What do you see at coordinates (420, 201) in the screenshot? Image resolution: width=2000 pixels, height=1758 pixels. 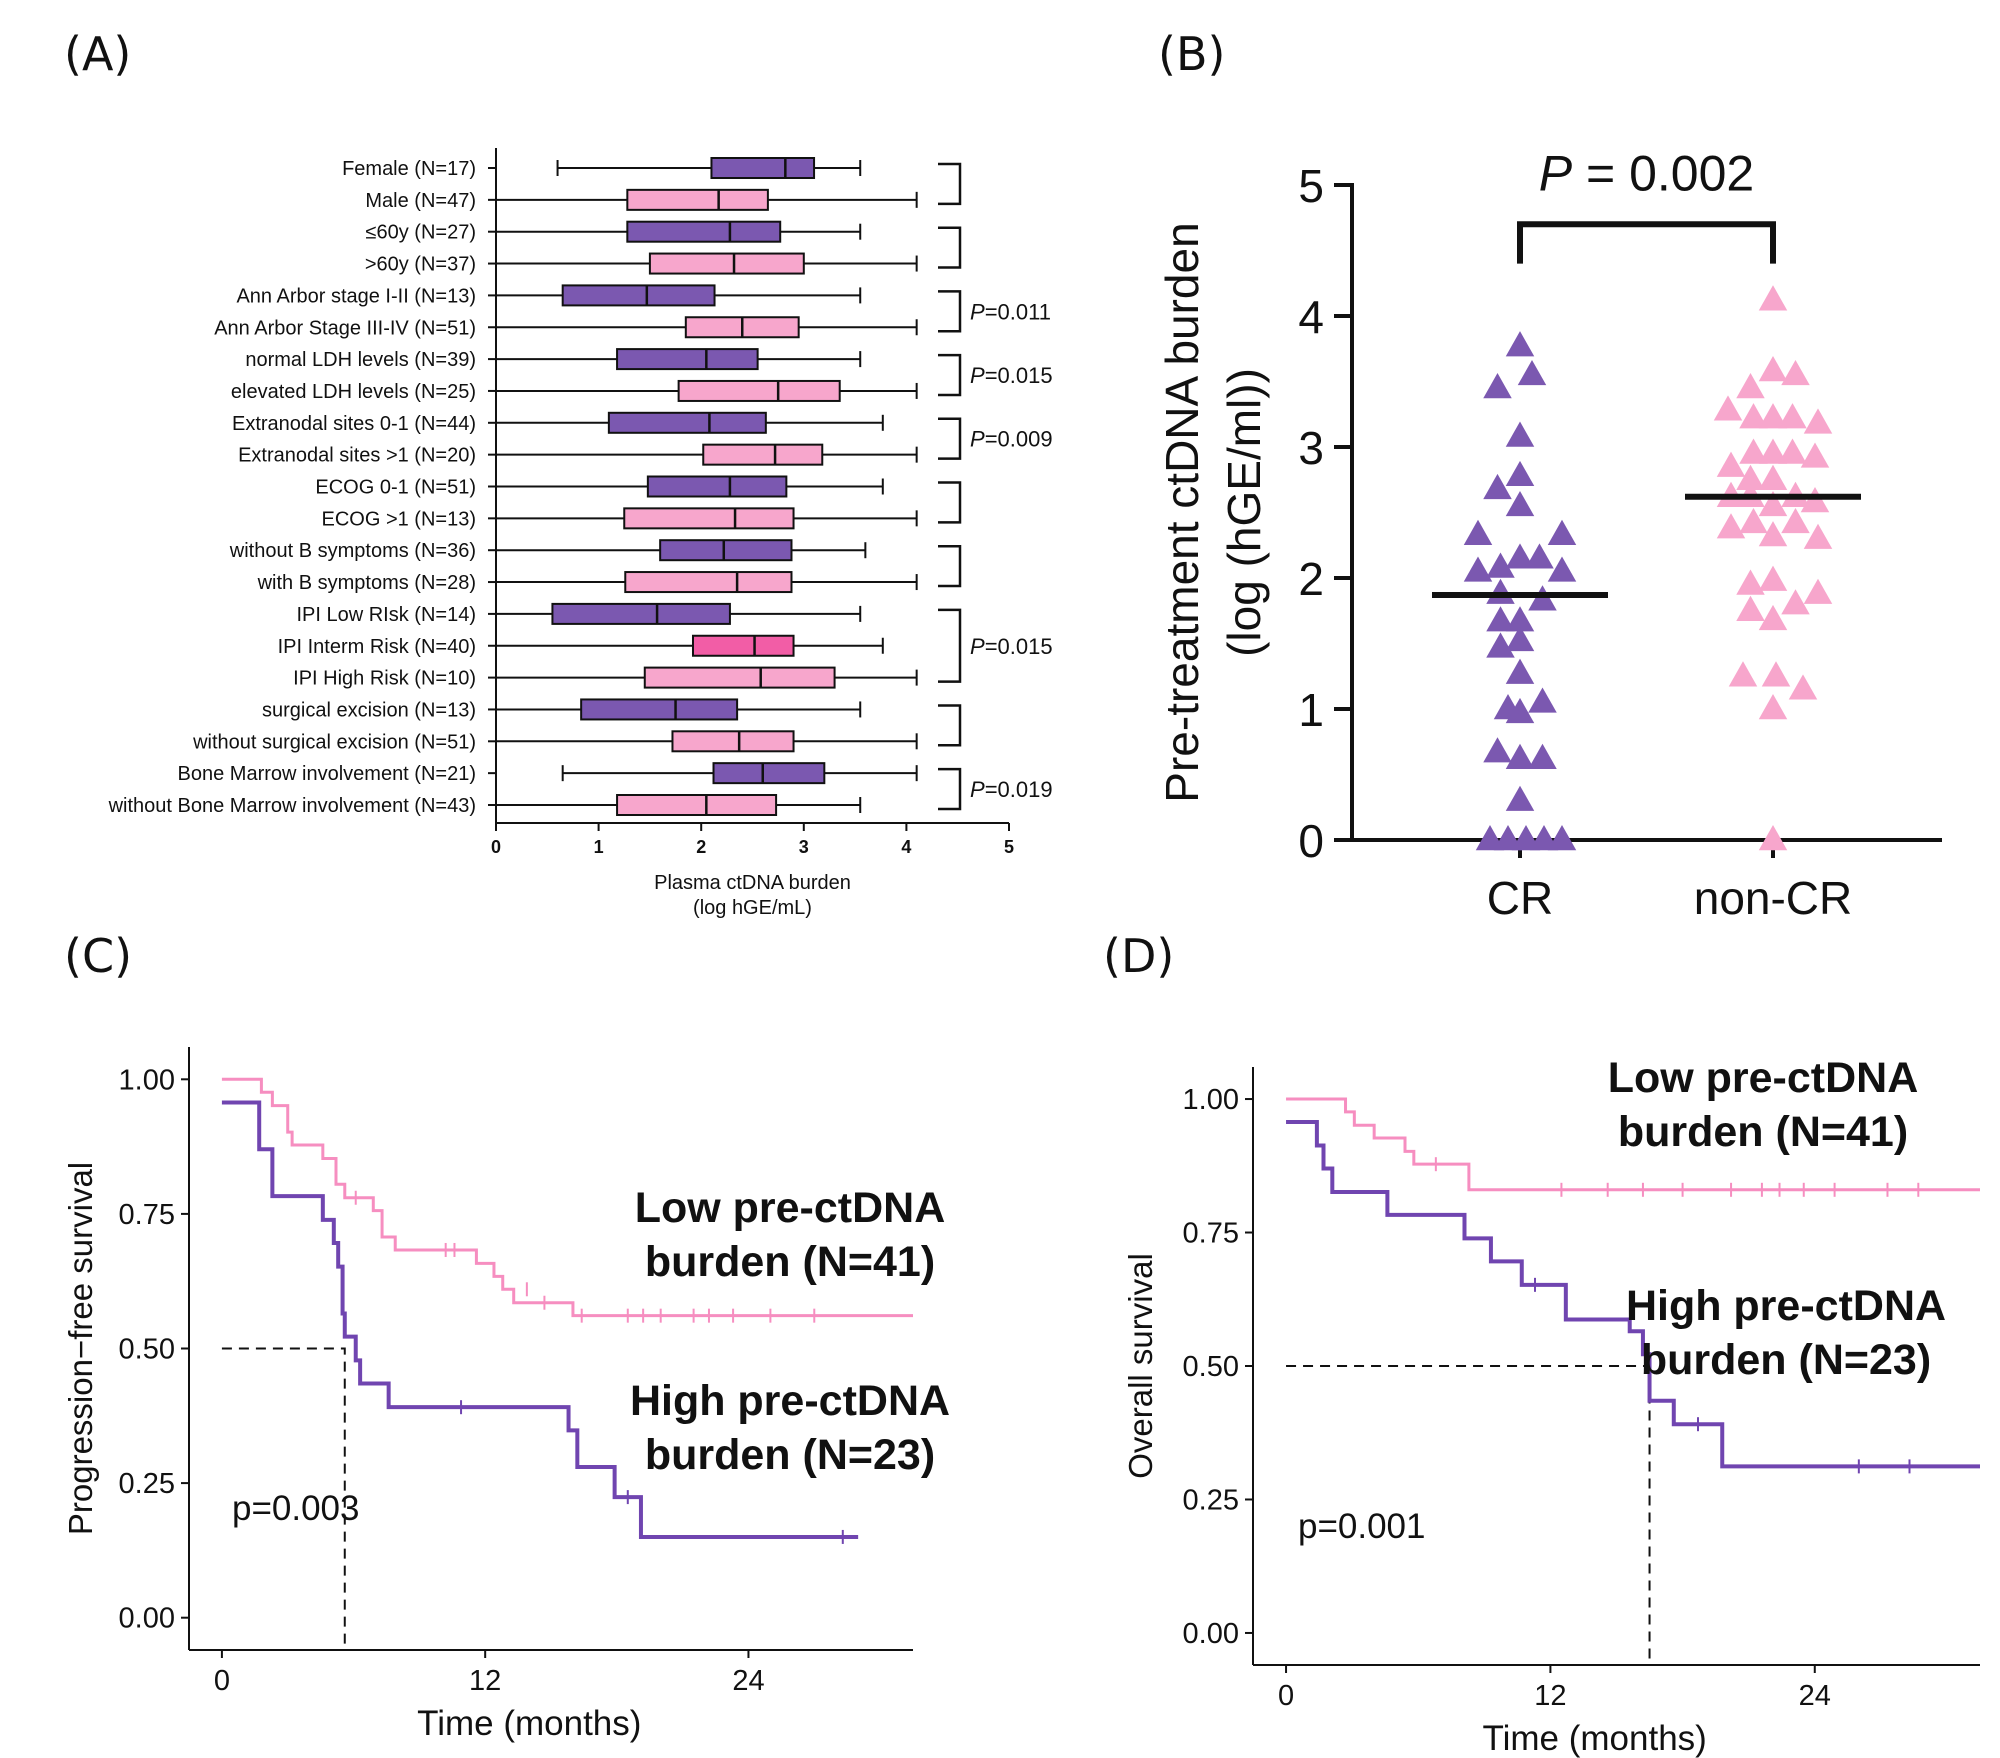 I see `a-group-label: Male (N=47)` at bounding box center [420, 201].